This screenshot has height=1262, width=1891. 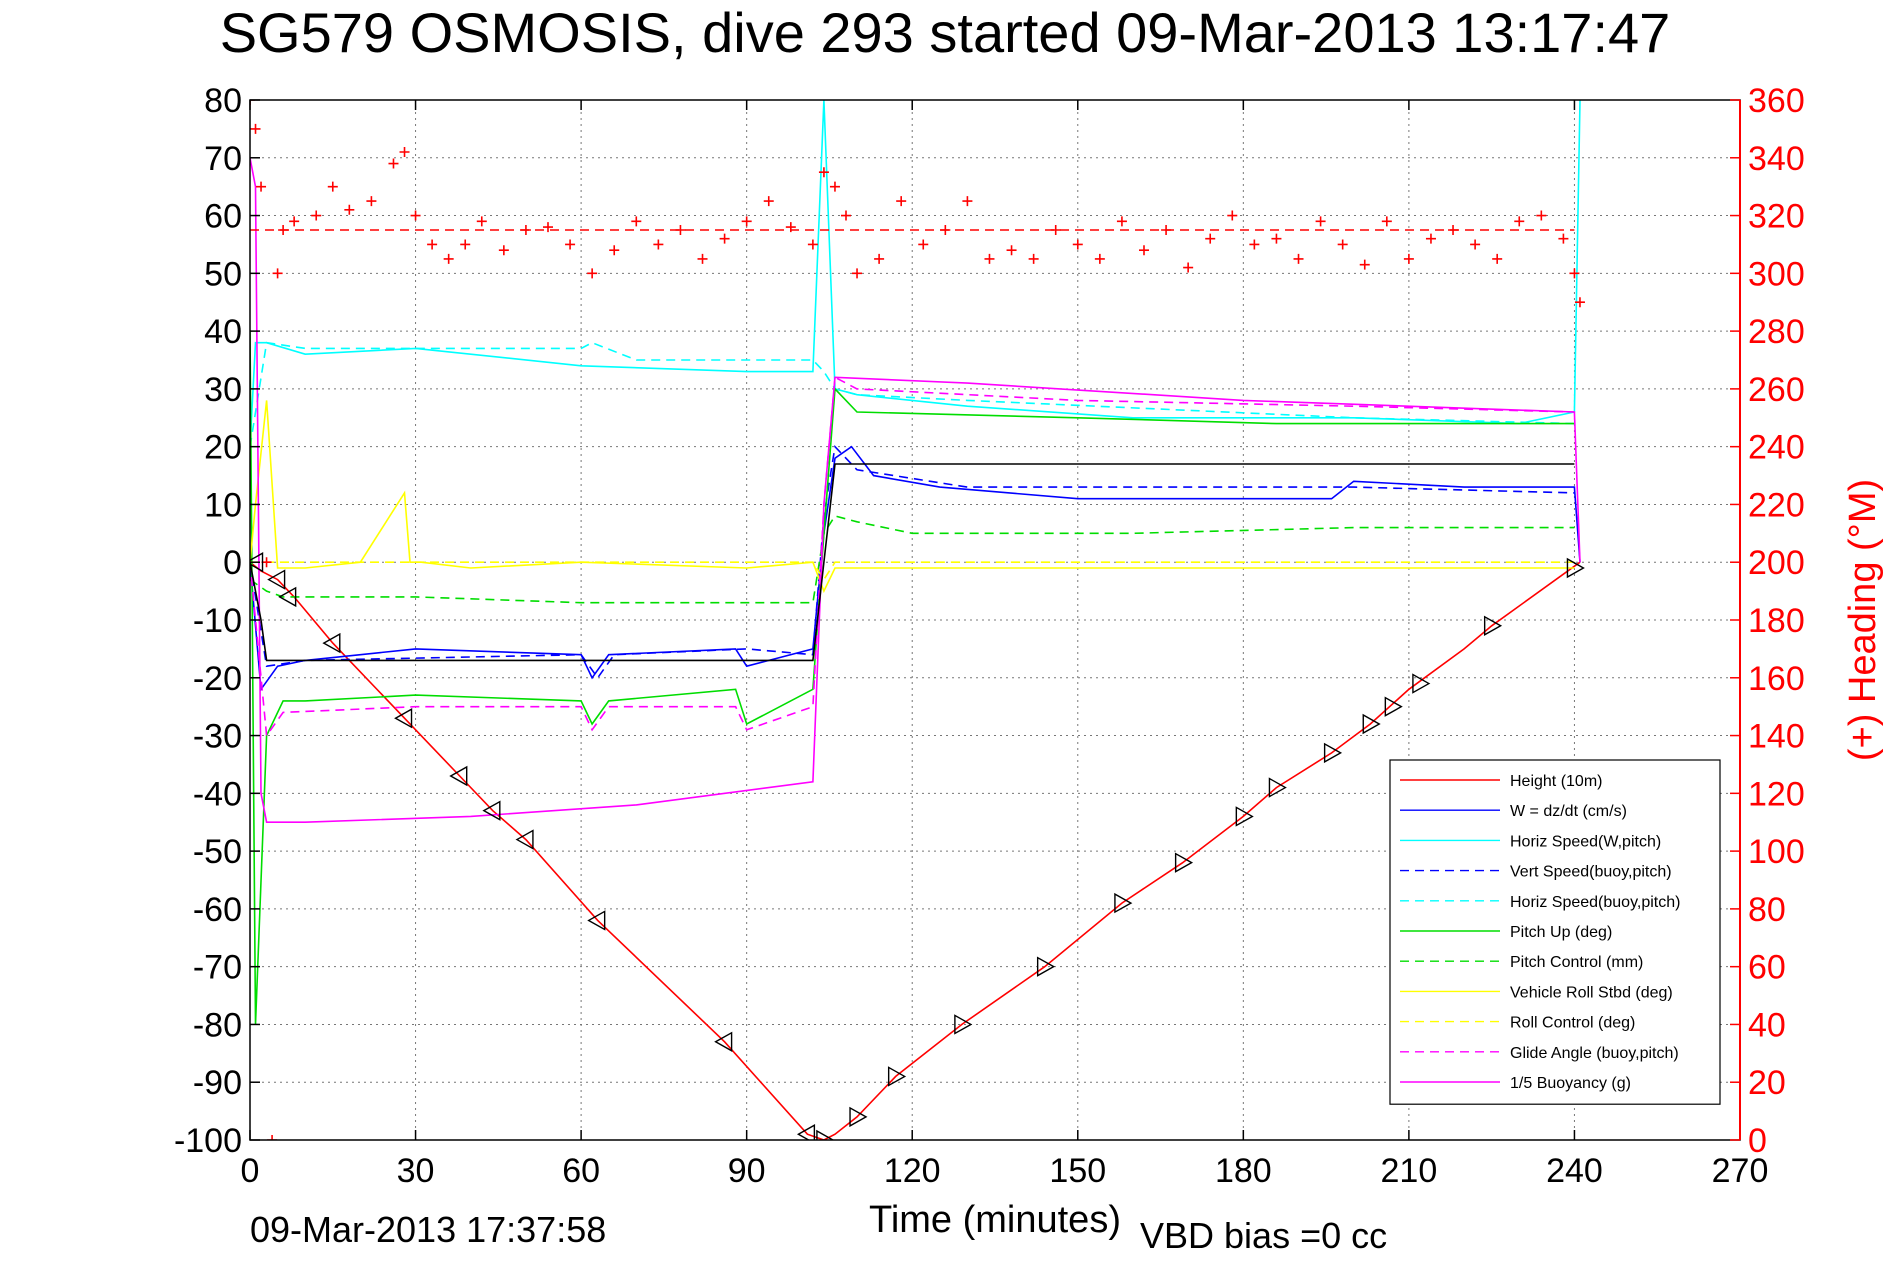 I want to click on x-tick-label: 120, so click(x=912, y=1171).